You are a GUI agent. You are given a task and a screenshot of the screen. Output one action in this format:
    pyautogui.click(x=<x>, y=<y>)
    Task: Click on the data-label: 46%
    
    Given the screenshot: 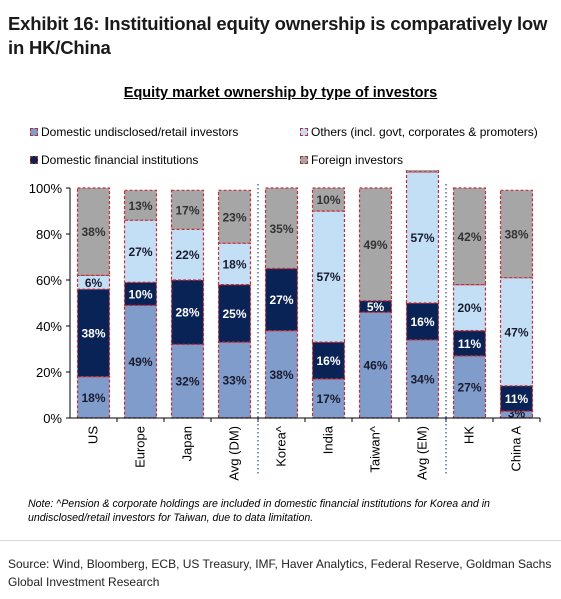 What is the action you would take?
    pyautogui.click(x=375, y=366)
    